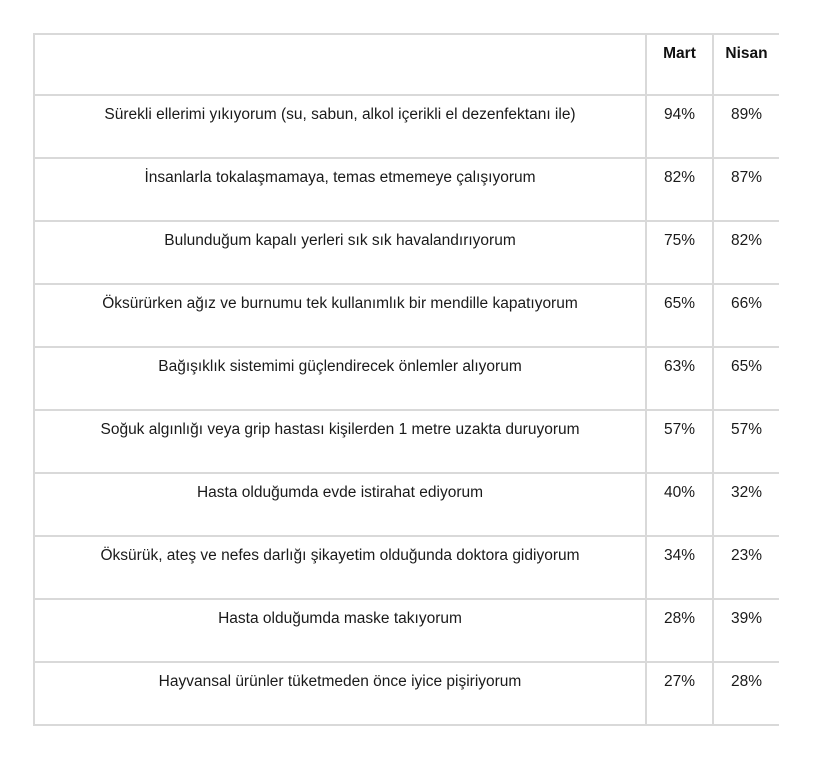 The height and width of the screenshot is (784, 828). I want to click on nisan-value-cell: 66%, so click(745, 315).